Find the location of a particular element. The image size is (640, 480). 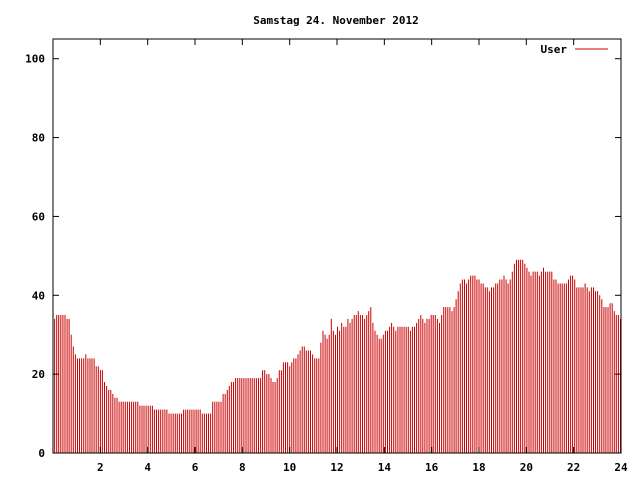

y-tick-label: 0 is located at coordinates (41, 453).